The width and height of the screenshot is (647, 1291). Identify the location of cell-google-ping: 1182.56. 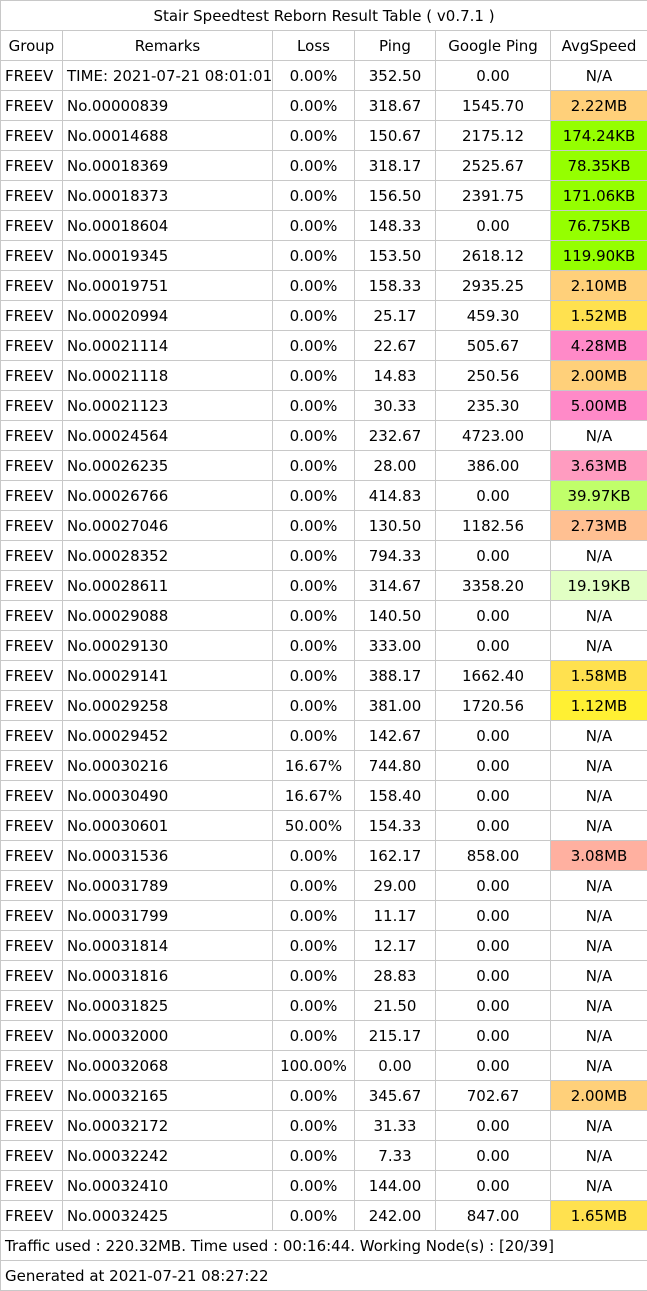
(493, 526).